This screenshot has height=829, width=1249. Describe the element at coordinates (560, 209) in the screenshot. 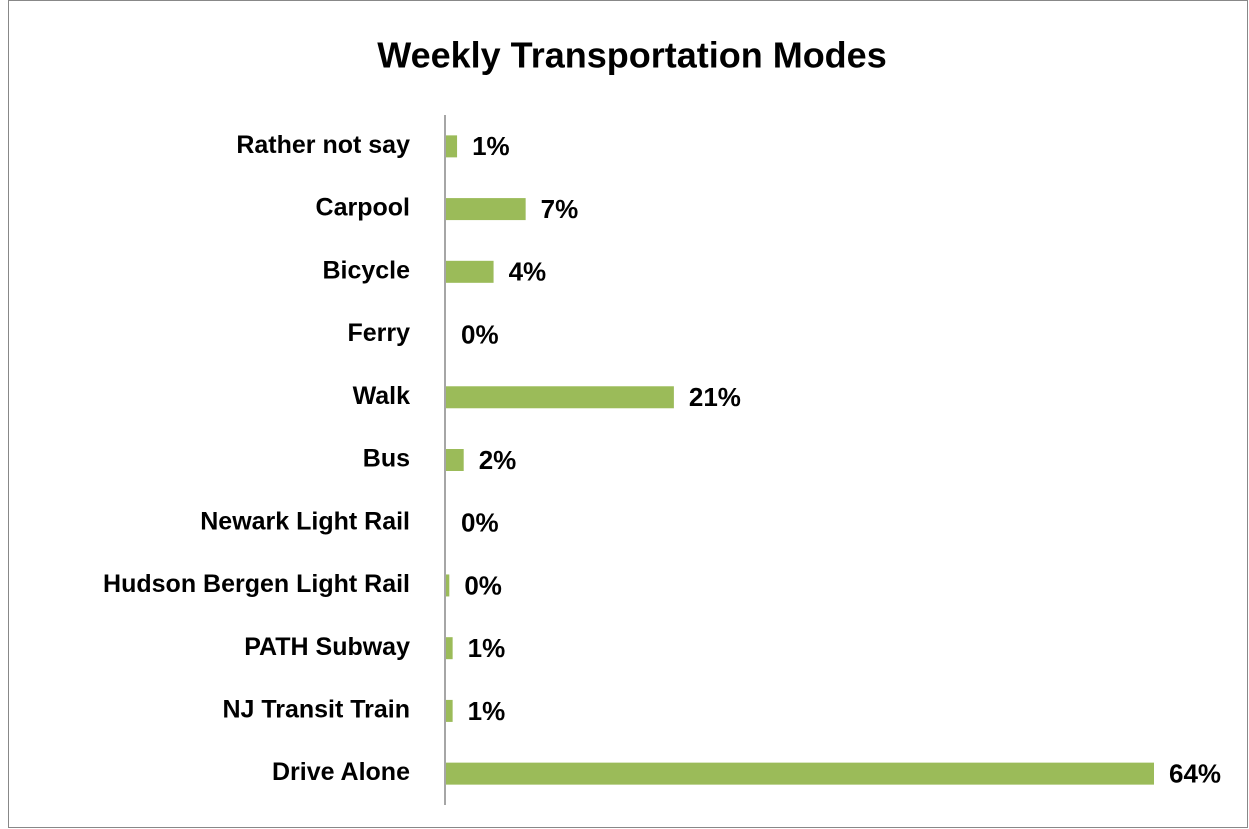

I see `value-label: 7%` at that location.